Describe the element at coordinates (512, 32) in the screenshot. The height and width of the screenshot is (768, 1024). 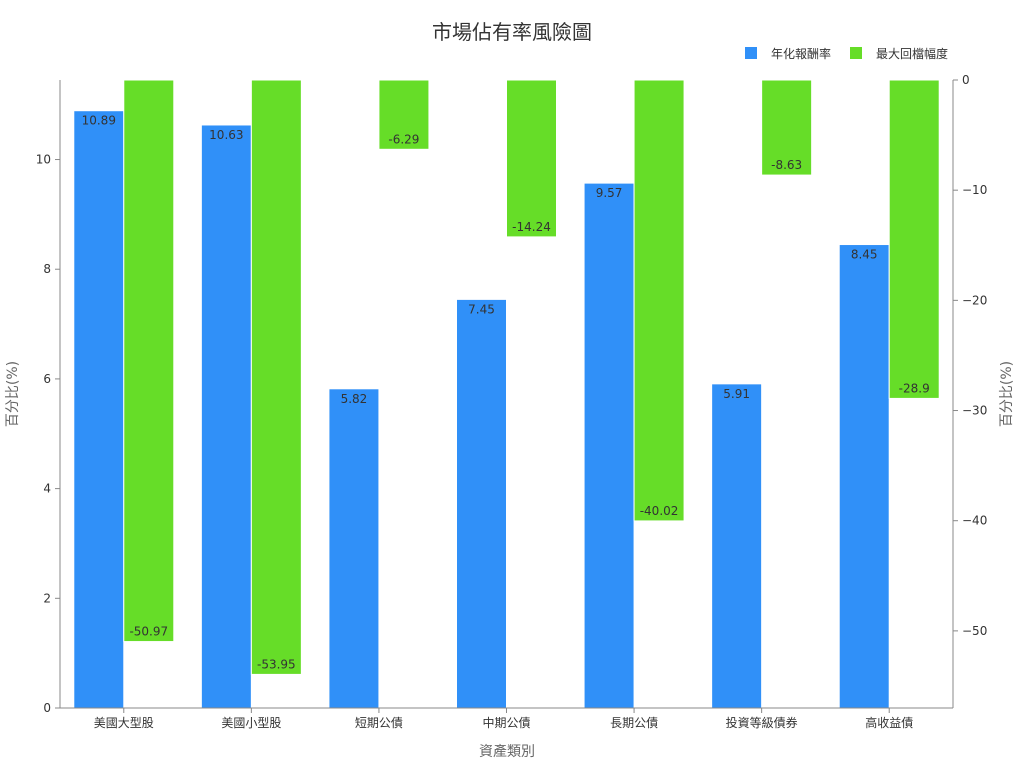
I see `chart-title: 市場佔有率風險圖` at that location.